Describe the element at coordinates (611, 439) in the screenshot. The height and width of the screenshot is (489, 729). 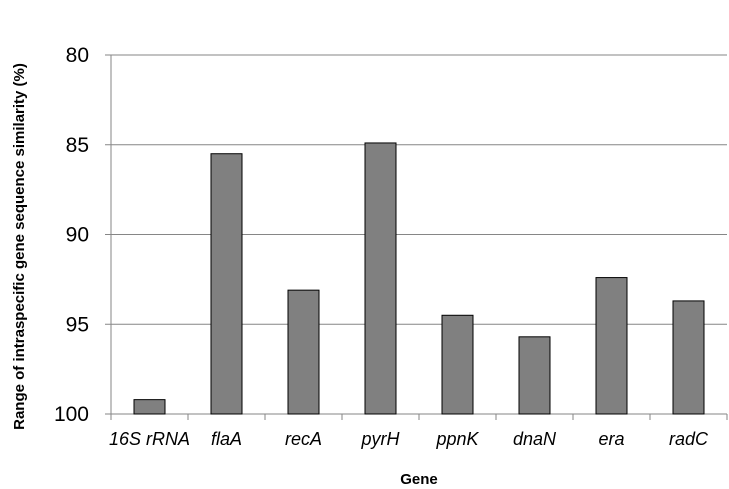
I see `x-tick-label: era` at that location.